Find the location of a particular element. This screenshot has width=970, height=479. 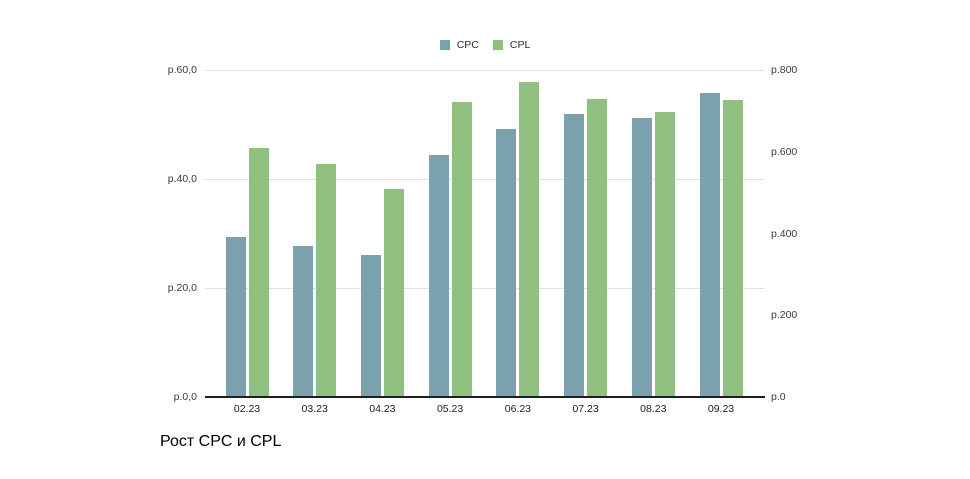

legend: CPC CPL is located at coordinates (485, 45).